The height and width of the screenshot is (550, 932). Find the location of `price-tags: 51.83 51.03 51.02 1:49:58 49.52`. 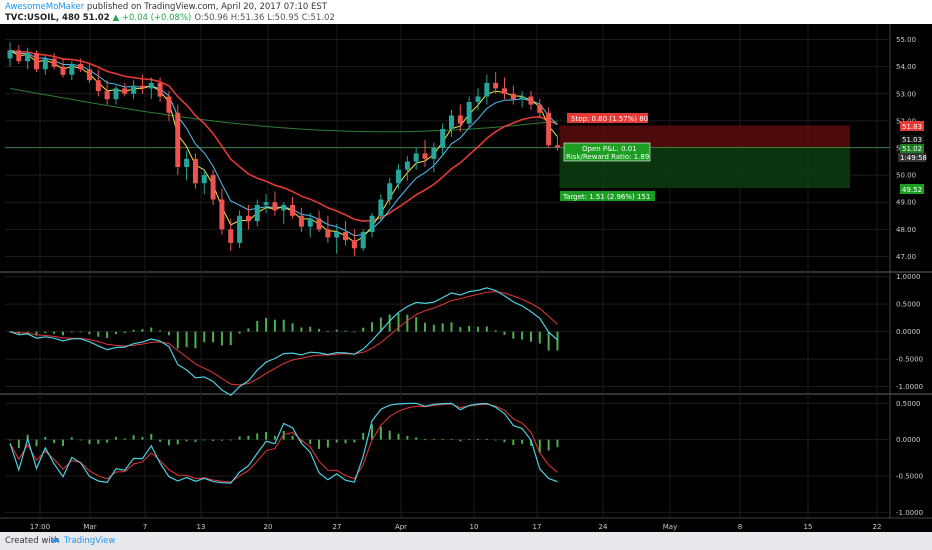

price-tags: 51.83 51.03 51.02 1:49:58 49.52 is located at coordinates (912, 157).